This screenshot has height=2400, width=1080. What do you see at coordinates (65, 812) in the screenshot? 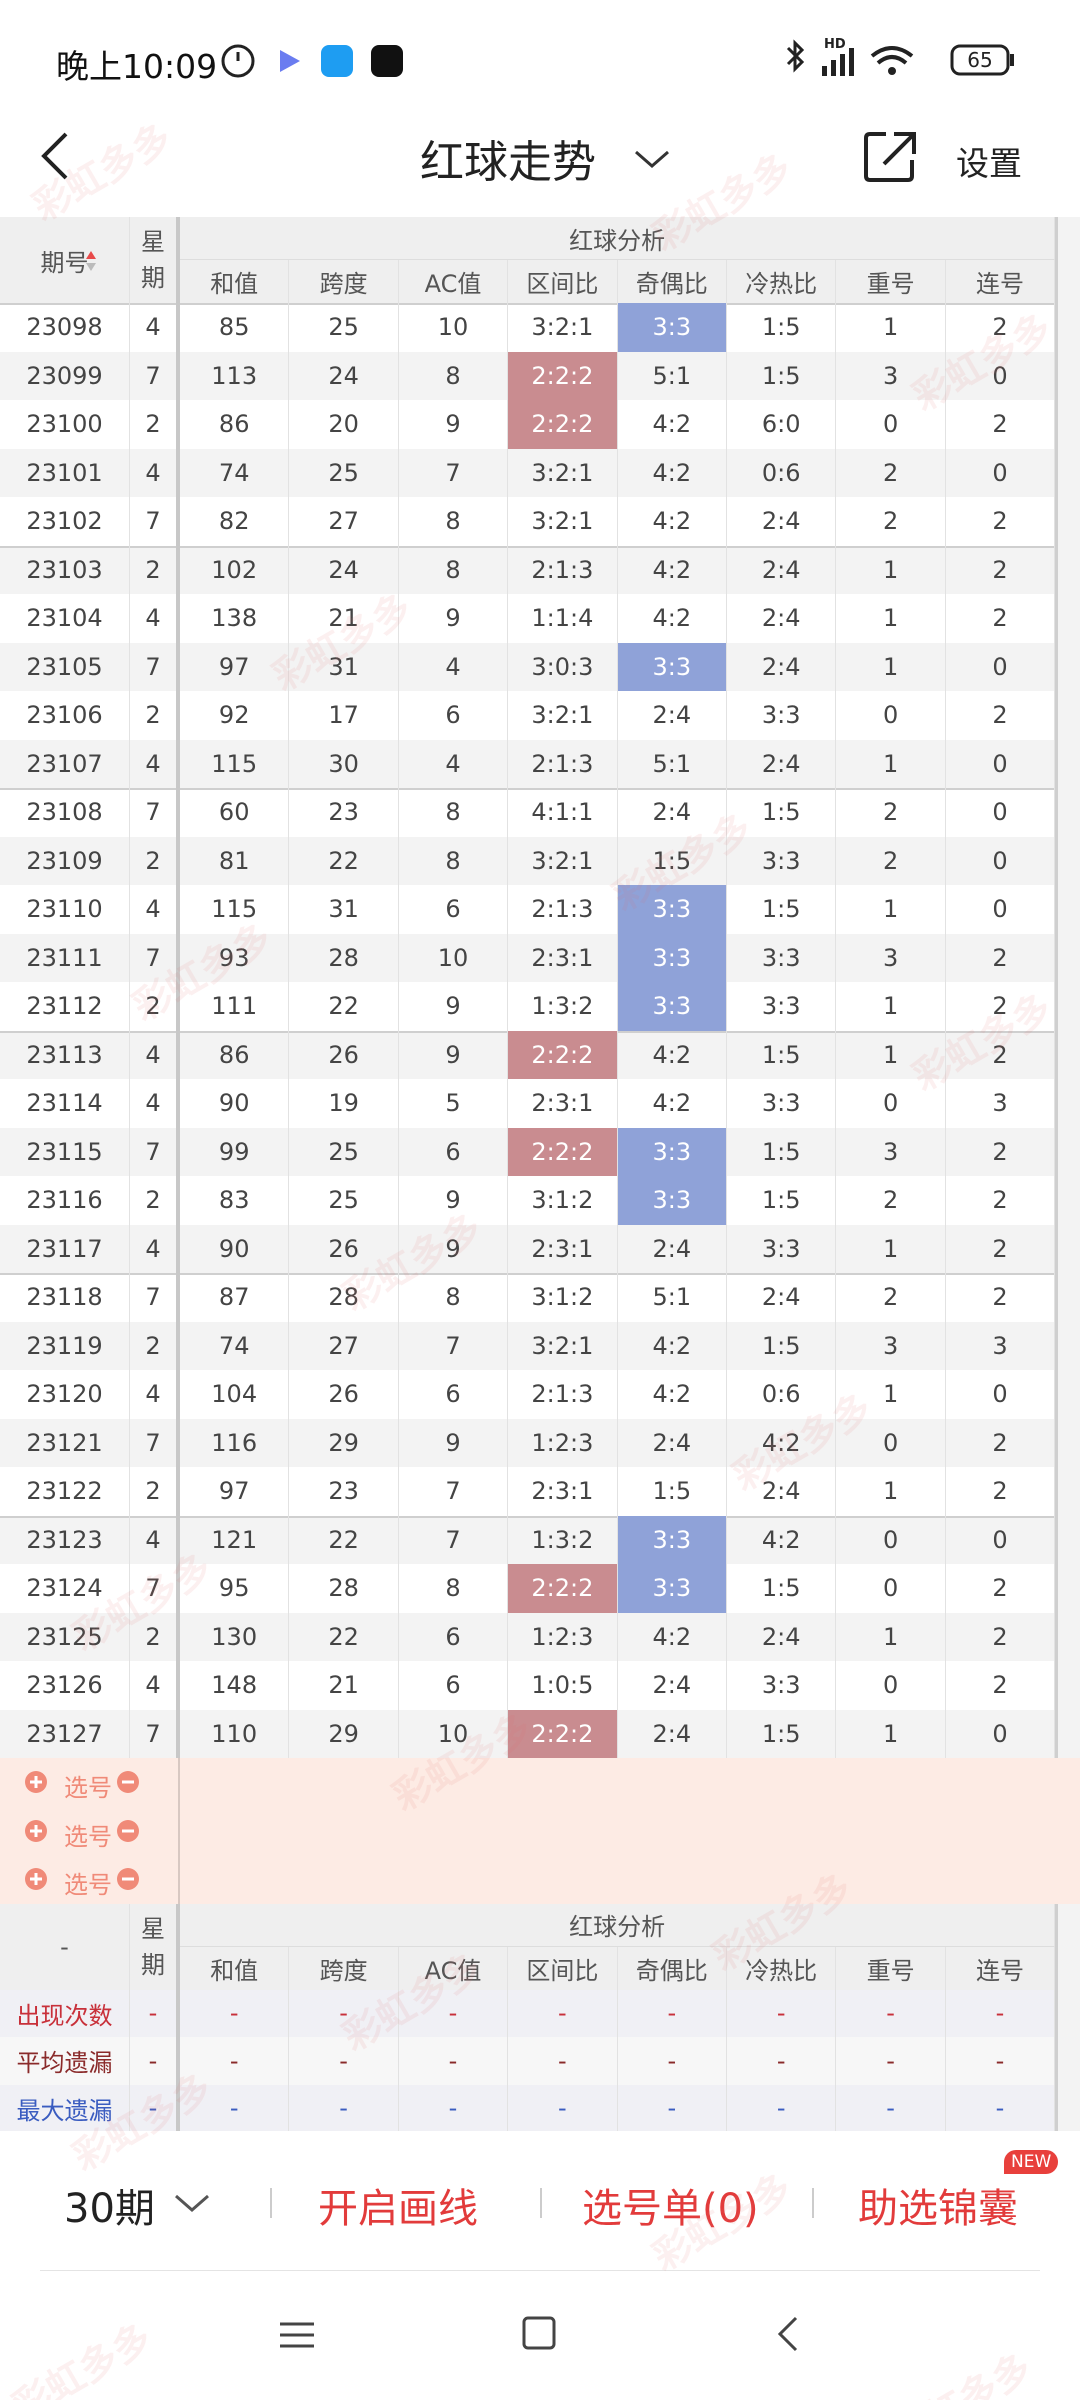
I see `period-cell: 23108` at bounding box center [65, 812].